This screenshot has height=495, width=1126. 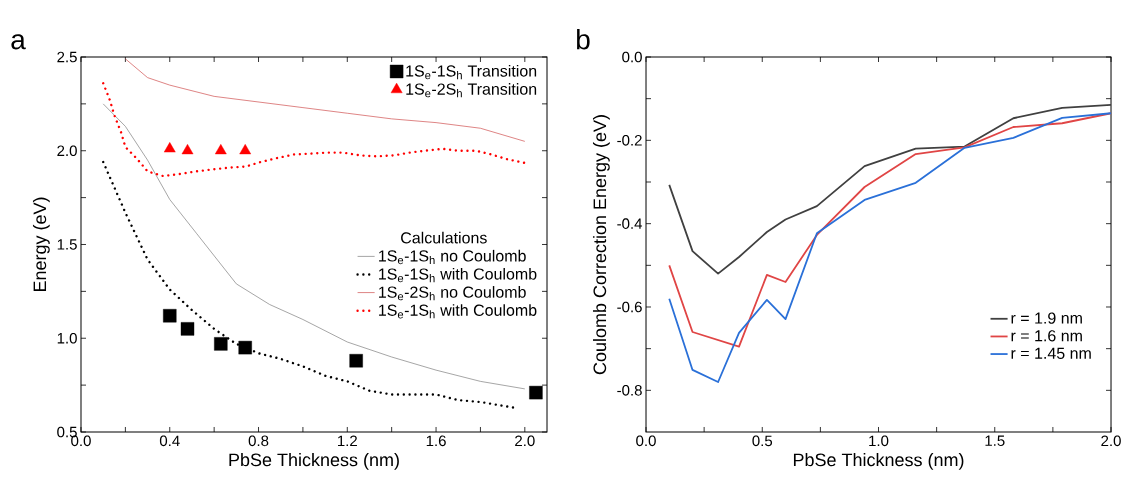 I want to click on legend-label: 1S$_{e}$-1S$_{h}$ no Coulomb, so click(x=452, y=257).